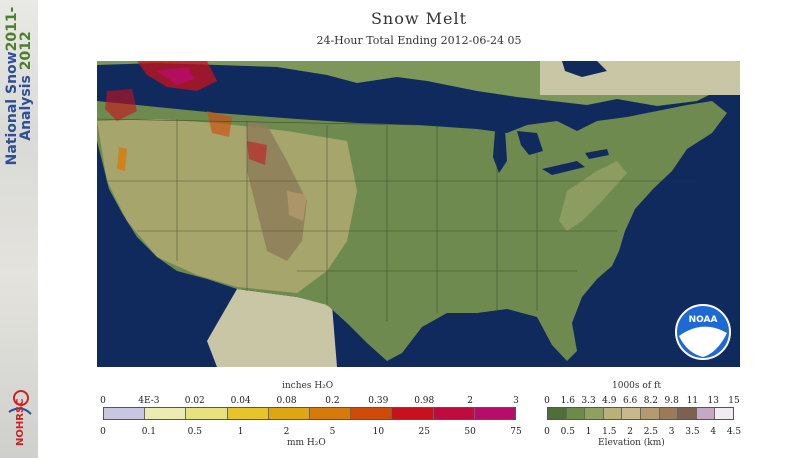  What do you see at coordinates (308, 386) in the screenshot?
I see `melt-legend-top-unit: inches H₂O` at bounding box center [308, 386].